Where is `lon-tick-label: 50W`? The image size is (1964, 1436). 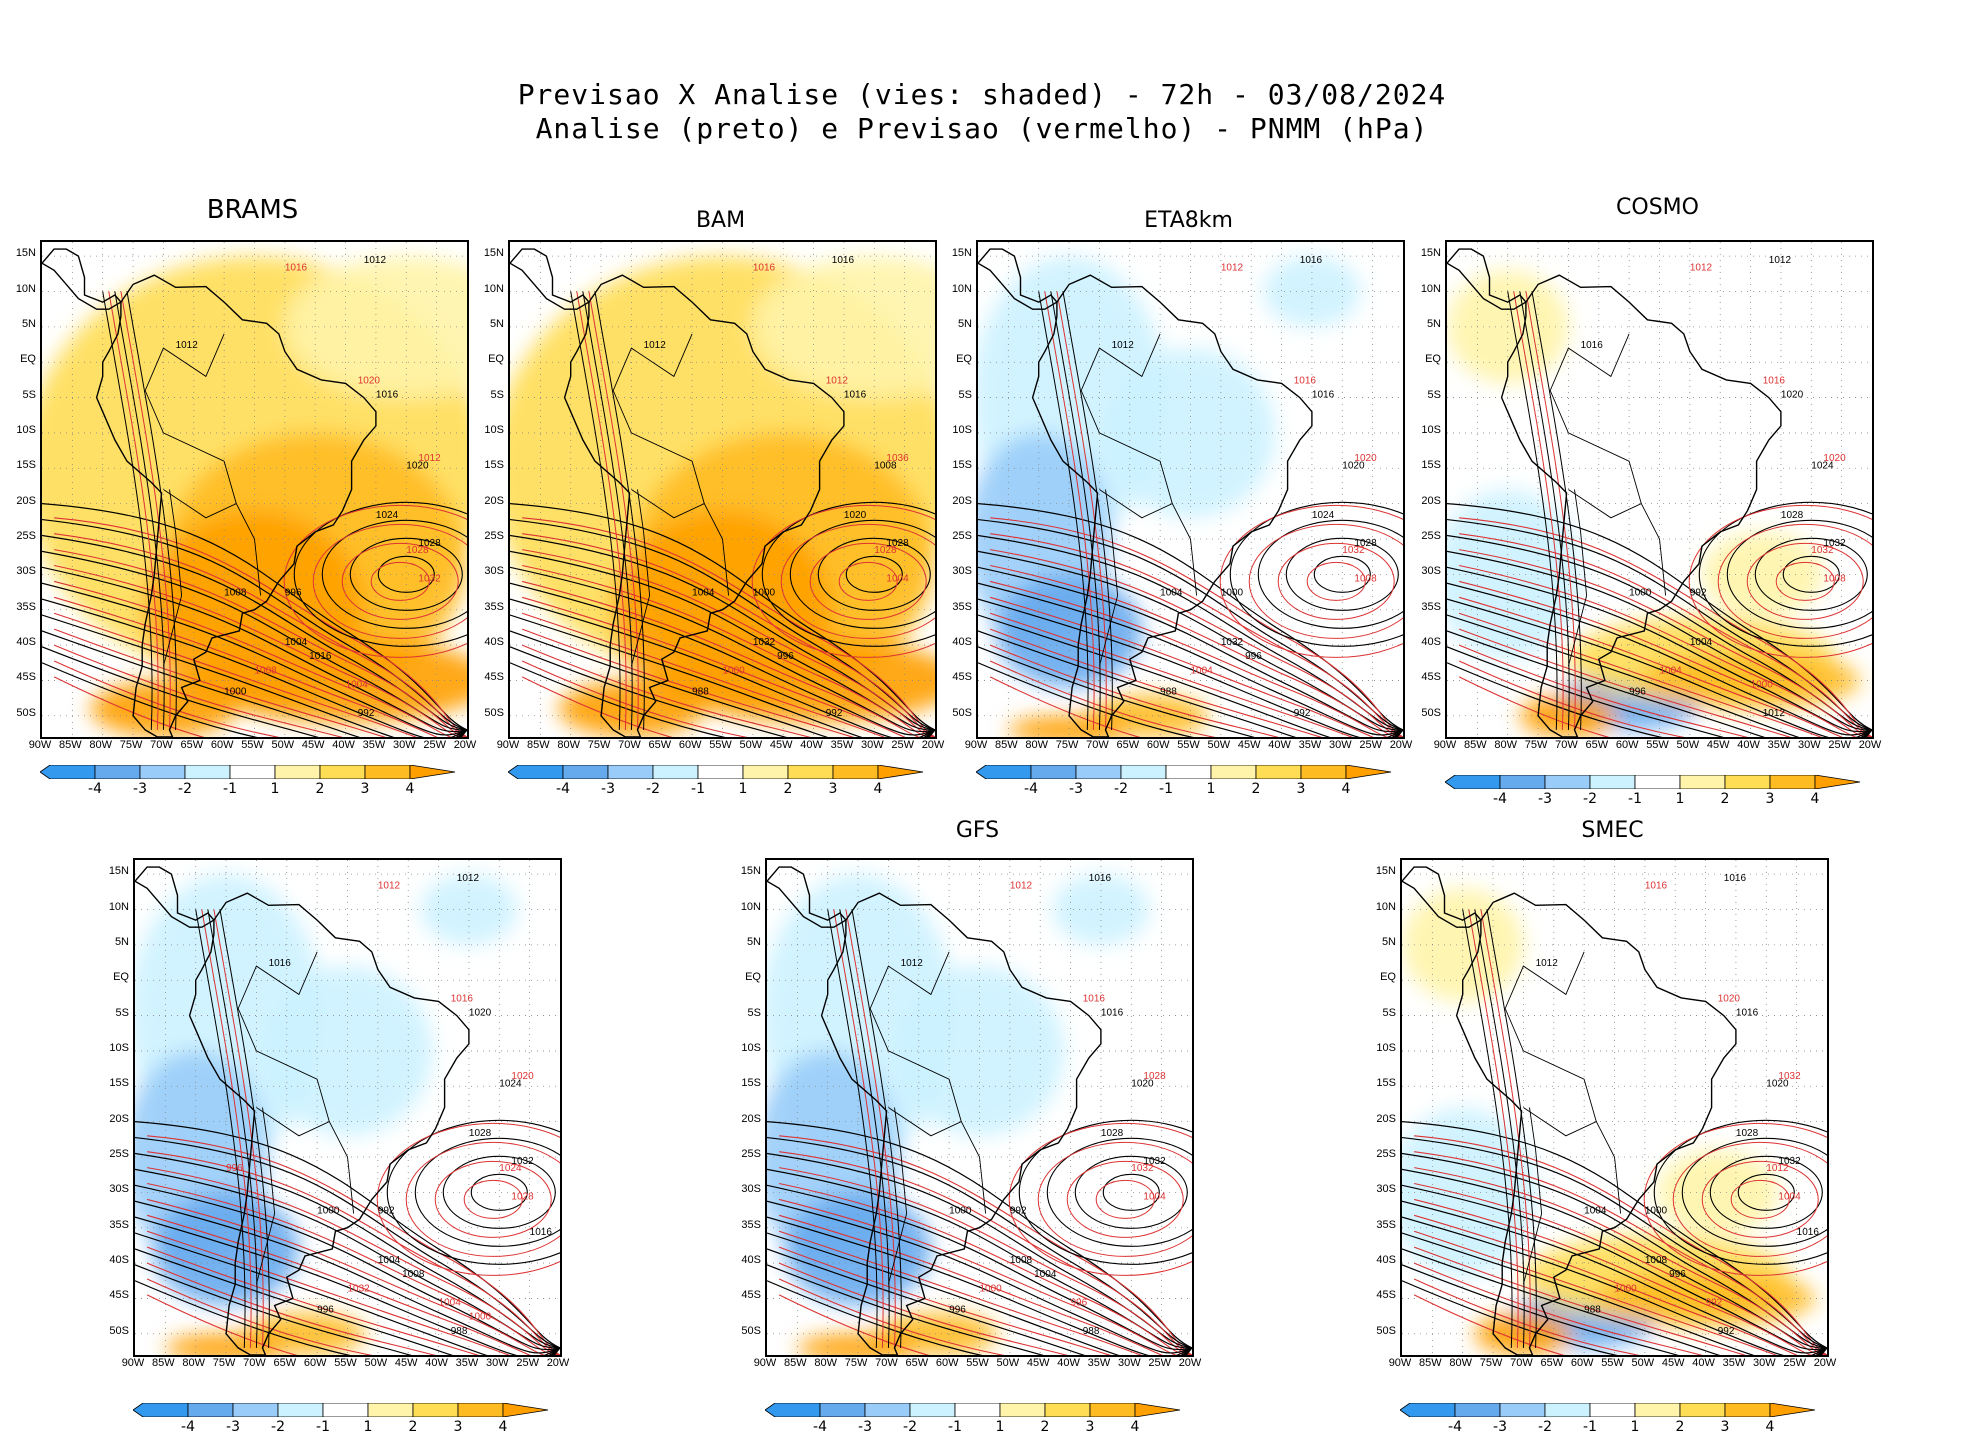 lon-tick-label: 50W is located at coordinates (1643, 1363).